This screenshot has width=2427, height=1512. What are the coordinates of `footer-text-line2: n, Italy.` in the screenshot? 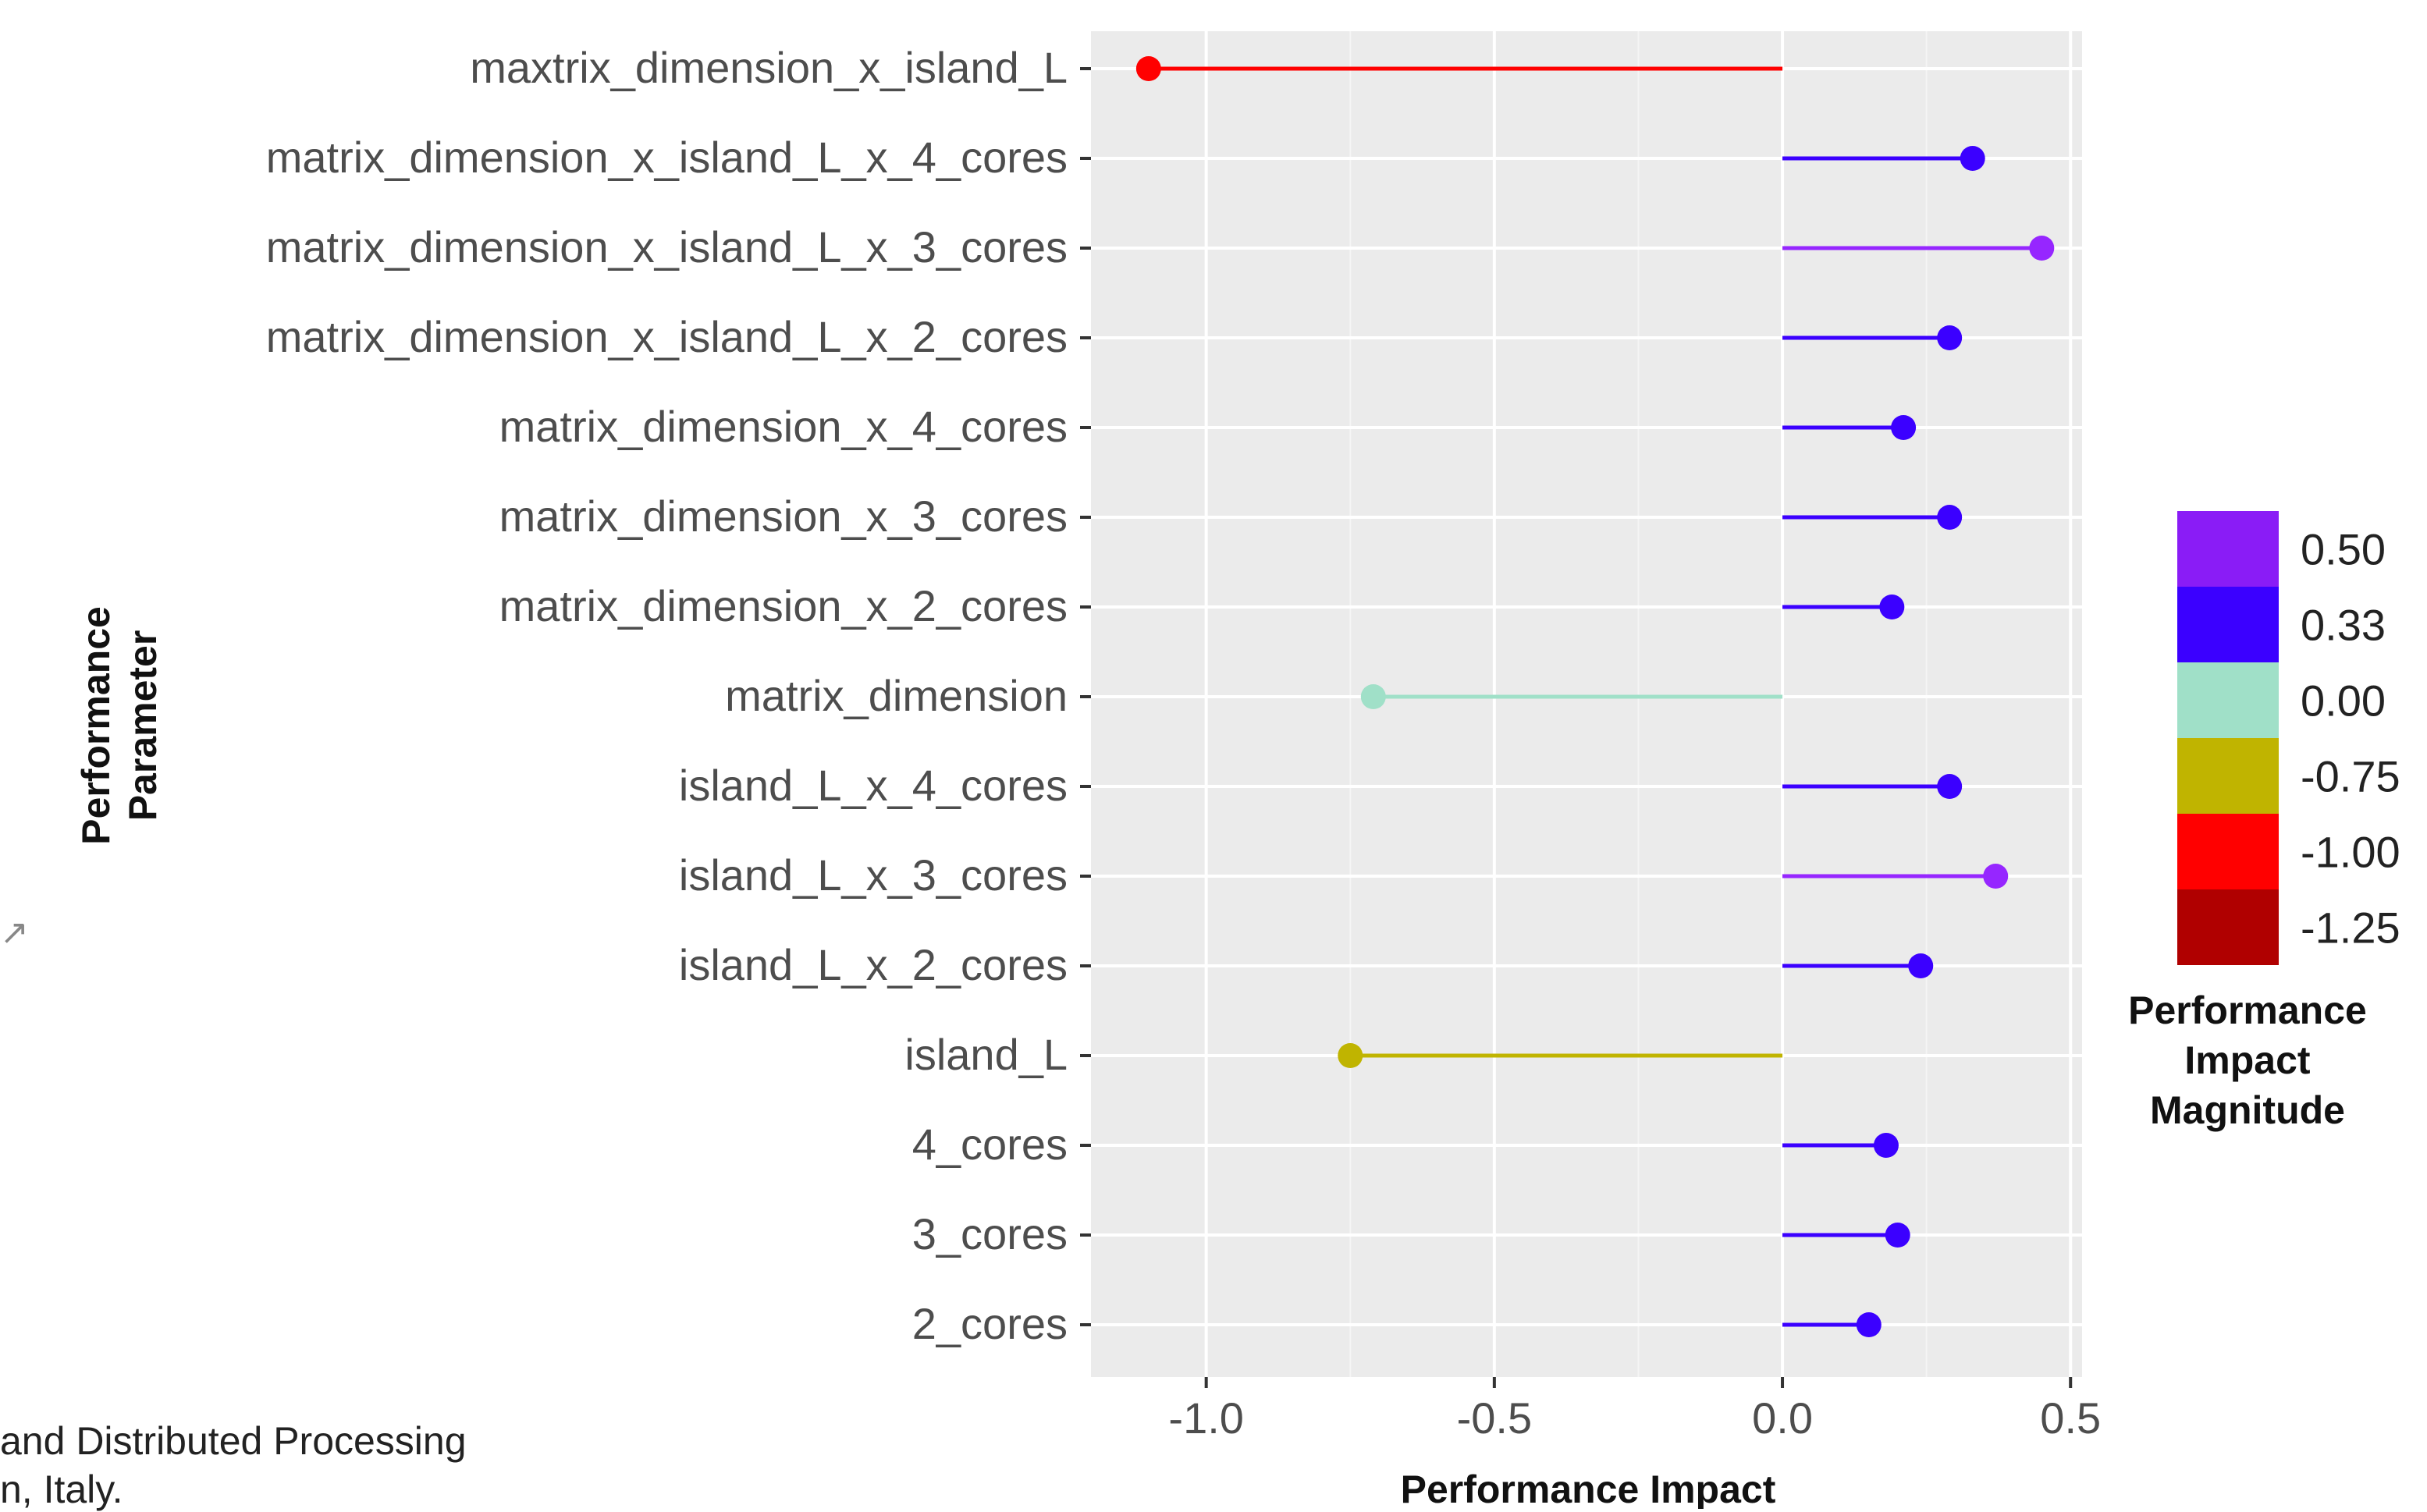 It's located at (61, 1490).